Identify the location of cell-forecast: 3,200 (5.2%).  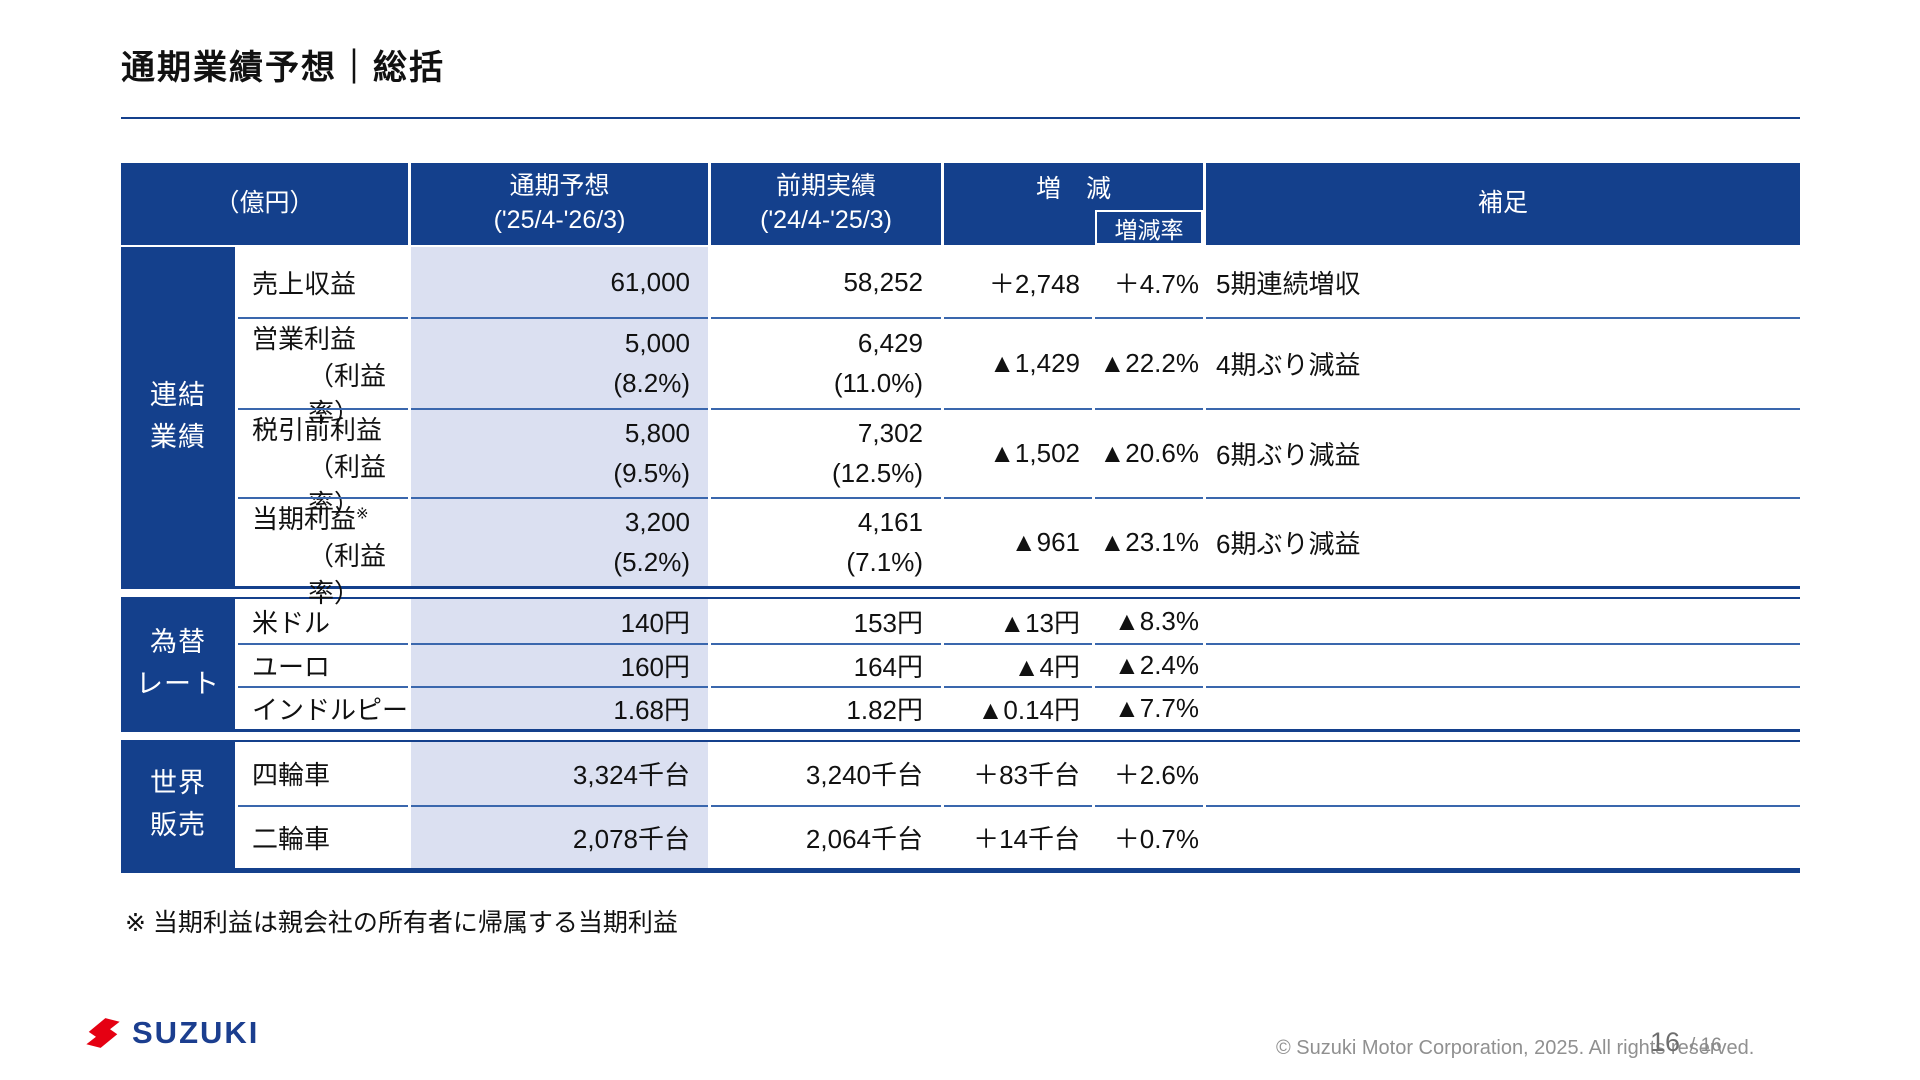
(559, 541).